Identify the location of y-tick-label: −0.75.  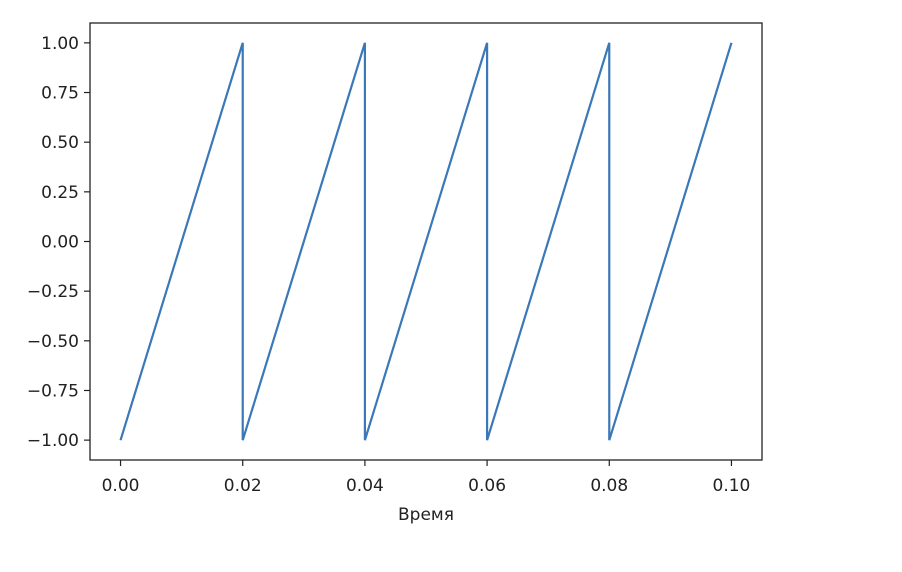
(53, 391).